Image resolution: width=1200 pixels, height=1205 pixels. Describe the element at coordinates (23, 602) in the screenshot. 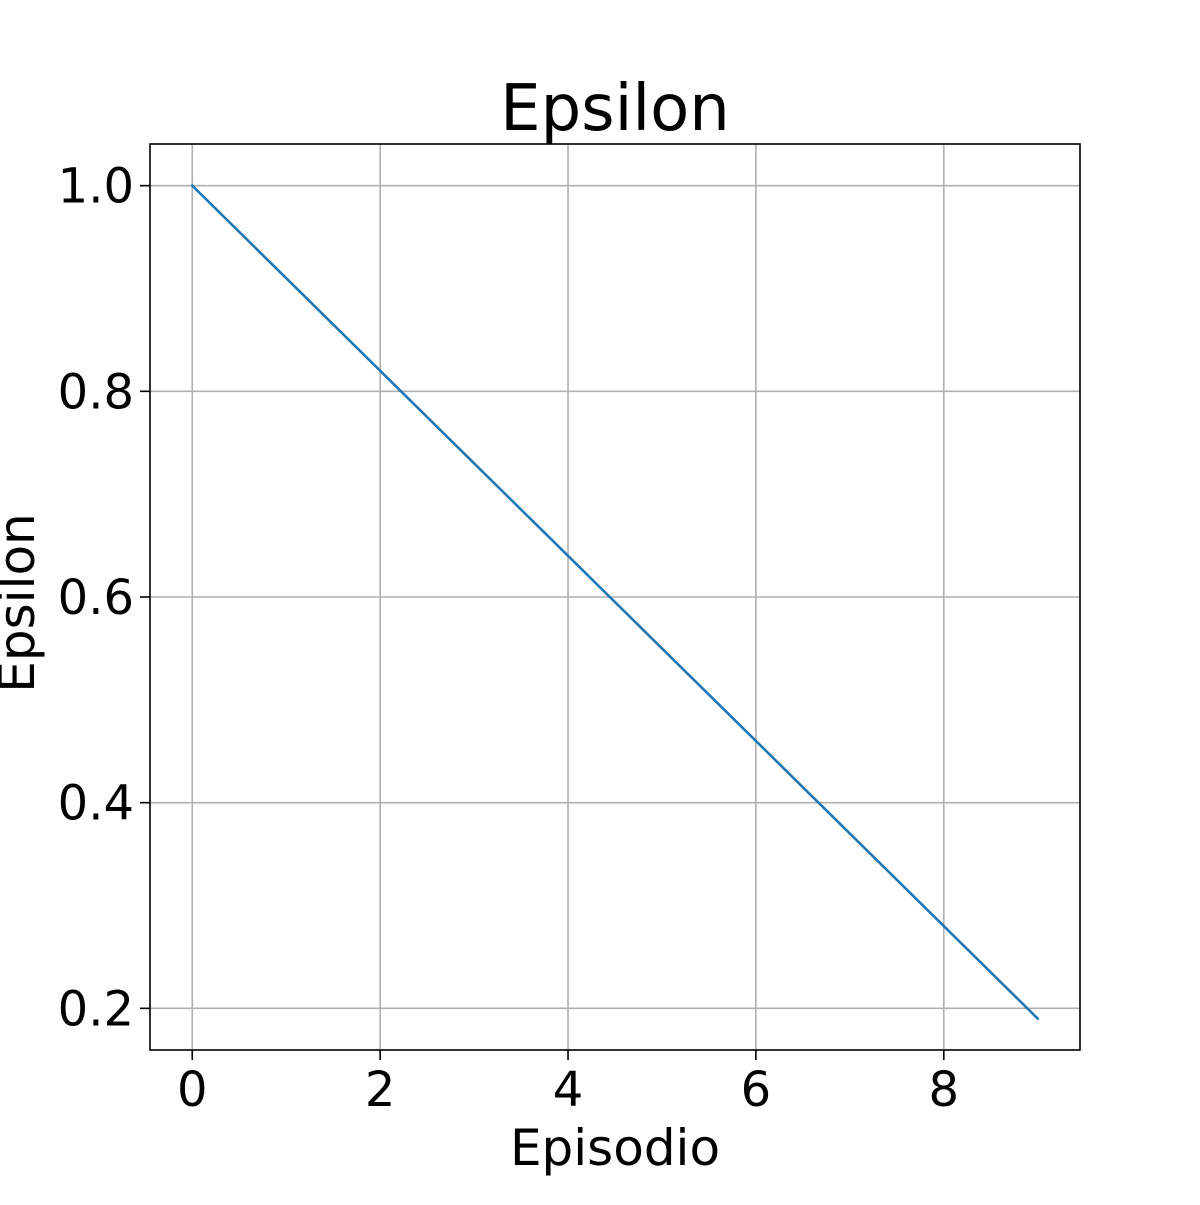

I see `y-axis-label: Epsilon` at that location.